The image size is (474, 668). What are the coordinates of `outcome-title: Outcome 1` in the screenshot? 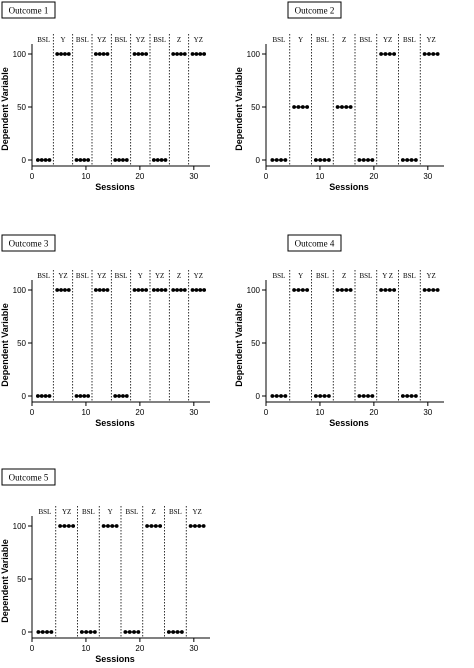 It's located at (29, 11).